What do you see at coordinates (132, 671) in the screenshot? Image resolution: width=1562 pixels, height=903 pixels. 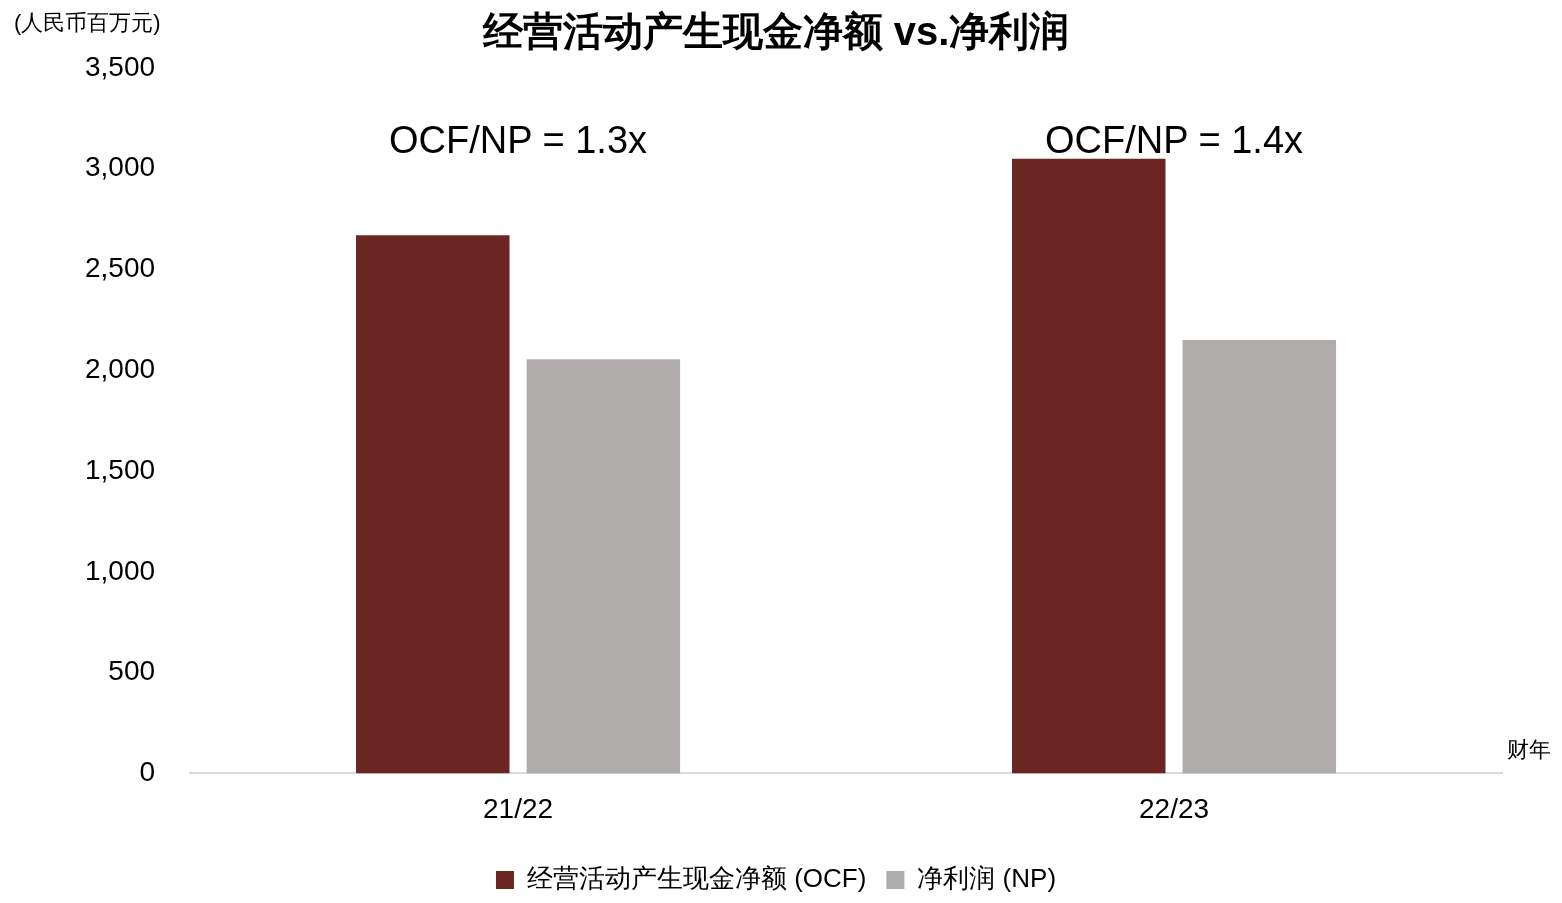 I see `y-tick-label: 500` at bounding box center [132, 671].